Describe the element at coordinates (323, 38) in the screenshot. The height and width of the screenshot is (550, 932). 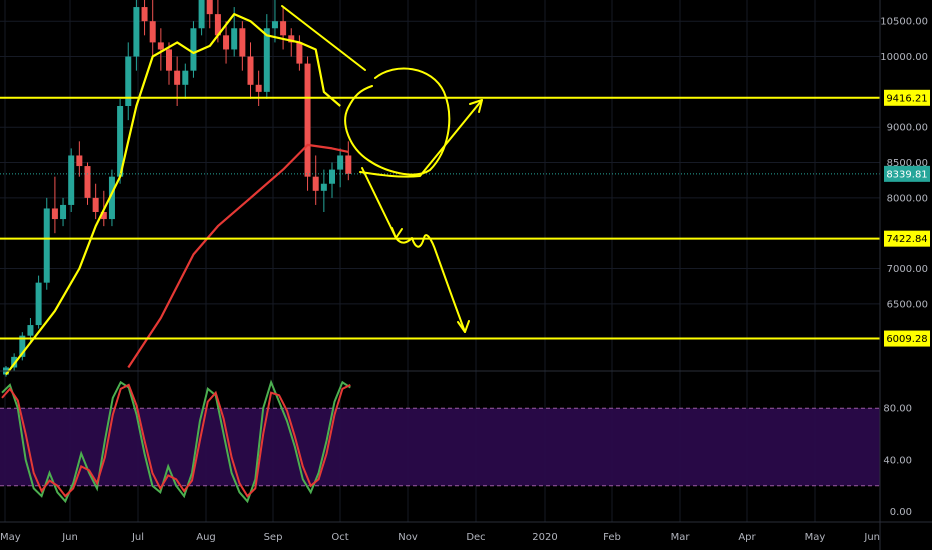
I see `trend-line` at that location.